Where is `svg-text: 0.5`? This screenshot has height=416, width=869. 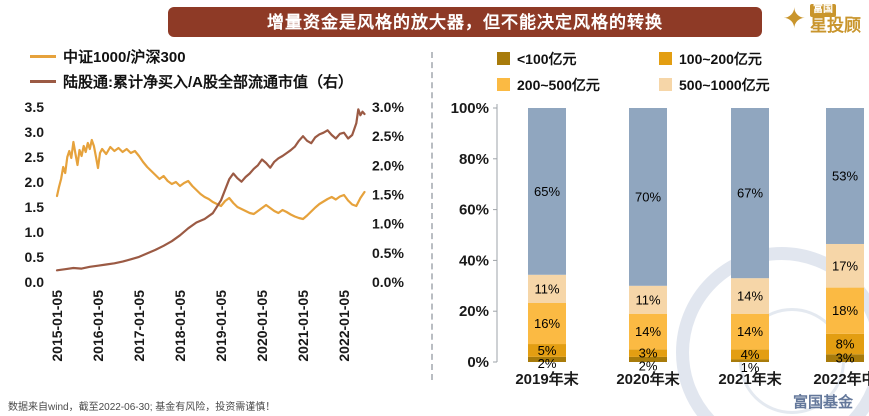 svg-text: 0.5 is located at coordinates (35, 257).